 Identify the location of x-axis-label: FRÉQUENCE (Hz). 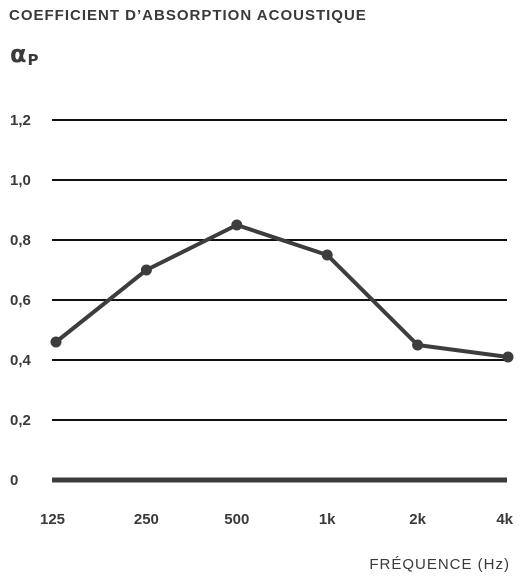
(439, 564).